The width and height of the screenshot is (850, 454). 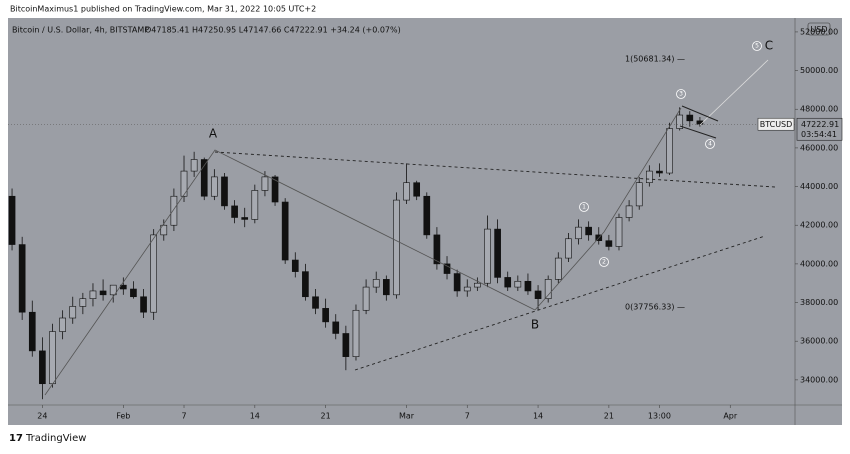 I want to click on y-tick-label: 38000.00, so click(x=819, y=302).